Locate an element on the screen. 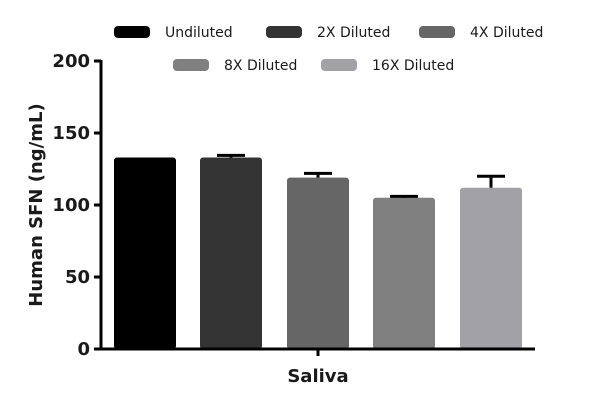  y-axis-title: Human SFN (ng/mL) is located at coordinates (36, 204).